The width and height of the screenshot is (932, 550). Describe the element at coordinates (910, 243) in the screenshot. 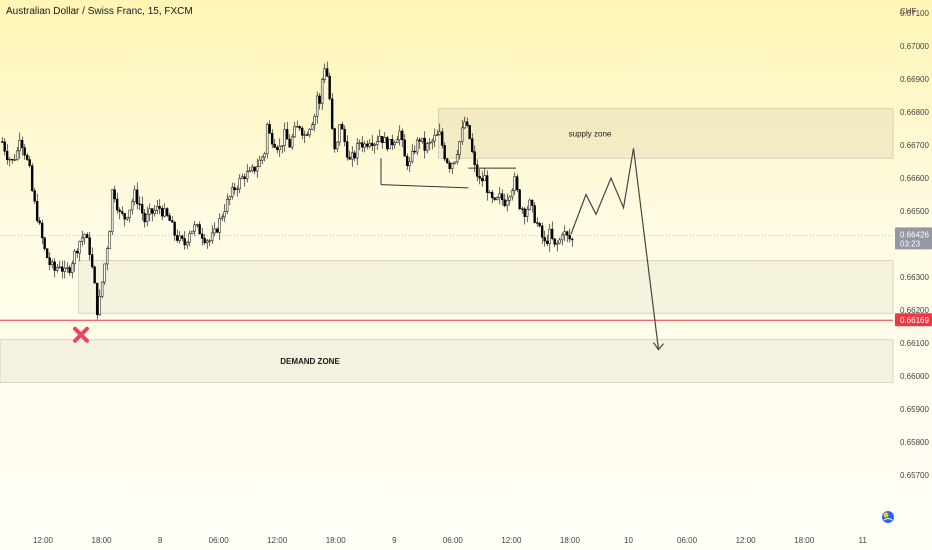

I see `countdown-label: 03:23` at that location.